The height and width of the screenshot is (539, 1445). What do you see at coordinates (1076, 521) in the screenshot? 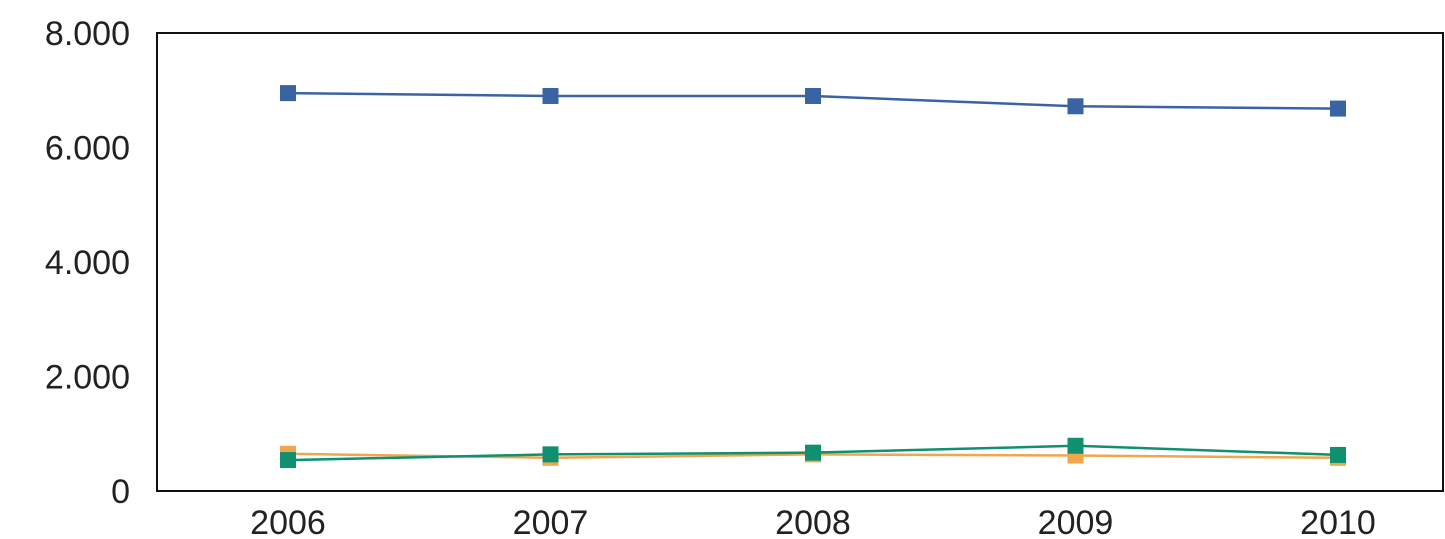
I see `x-tick-label: 2009` at bounding box center [1076, 521].